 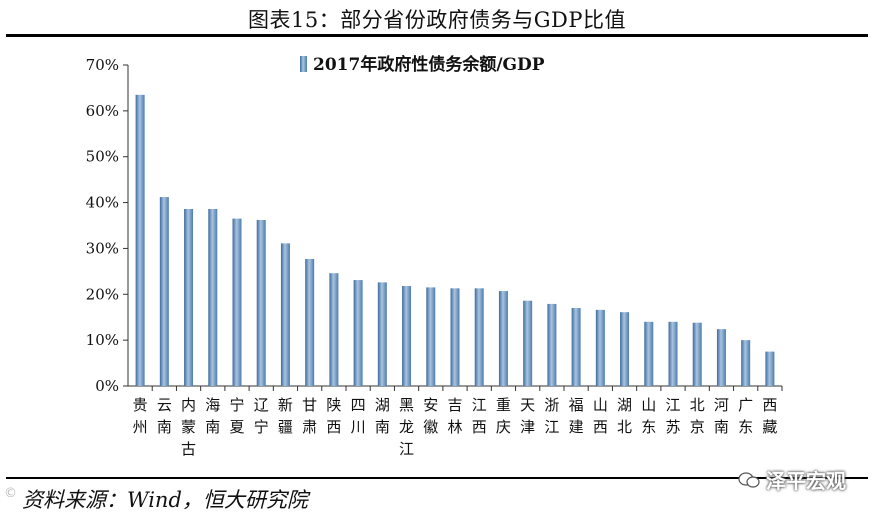 I want to click on x-tick-label: 湖南, so click(x=382, y=416).